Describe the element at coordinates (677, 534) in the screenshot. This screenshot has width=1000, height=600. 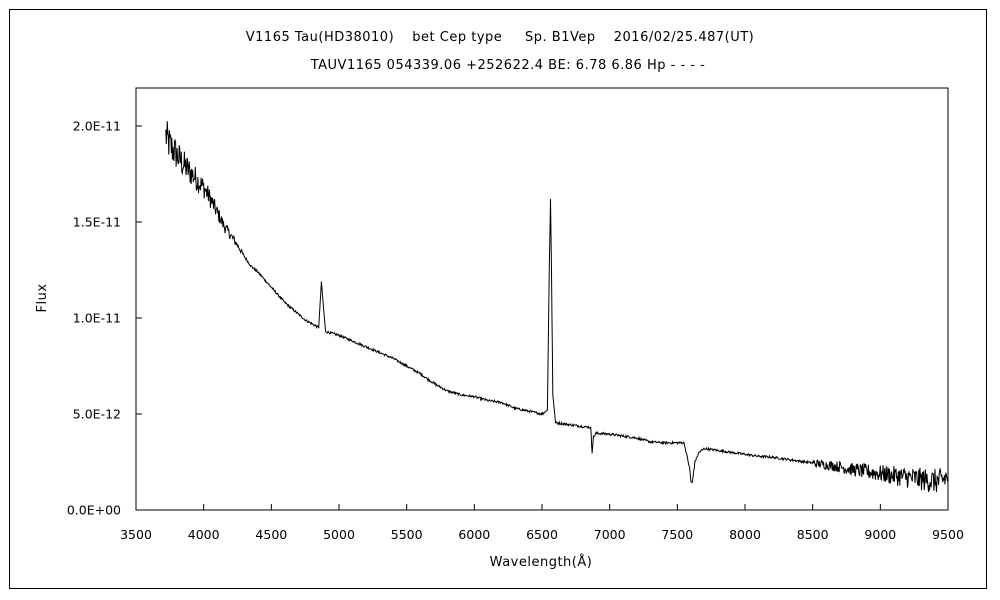
I see `x-tick-label: 7500` at that location.